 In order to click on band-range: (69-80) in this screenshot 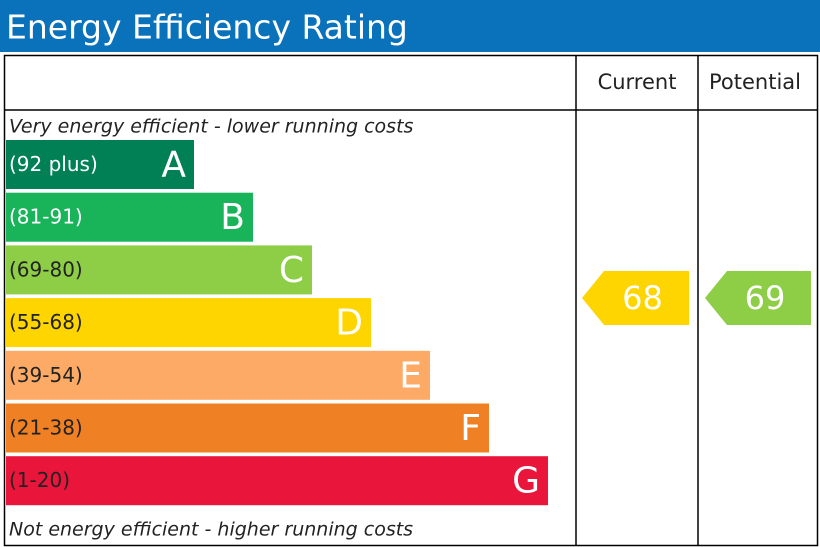, I will do `click(46, 269)`.